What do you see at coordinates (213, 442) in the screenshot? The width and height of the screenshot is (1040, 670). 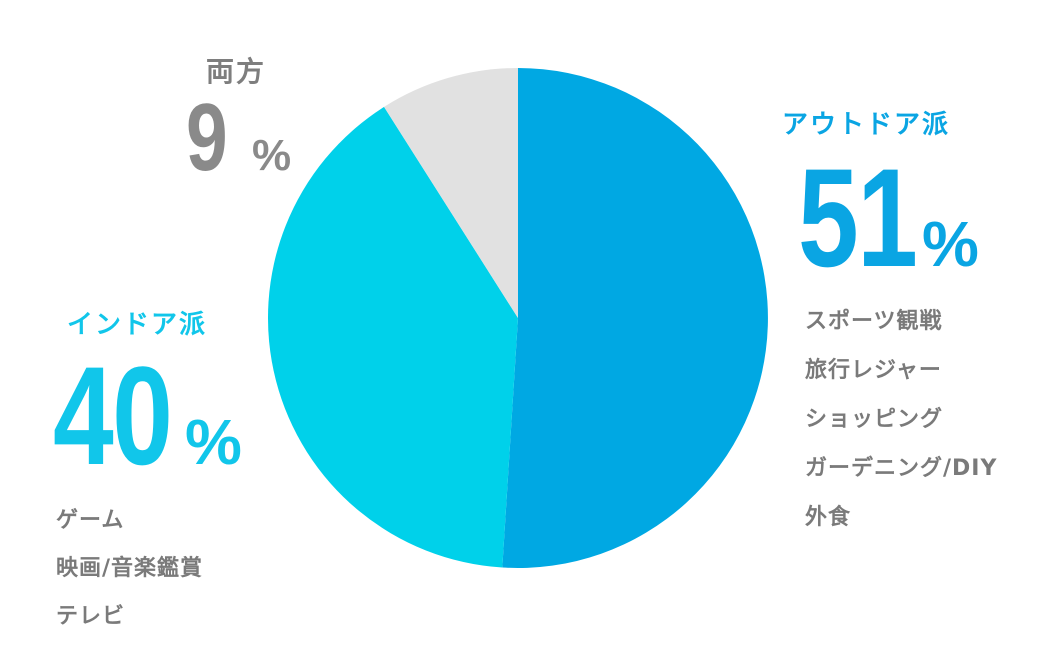 I see `indoor-percent-sign: %` at bounding box center [213, 442].